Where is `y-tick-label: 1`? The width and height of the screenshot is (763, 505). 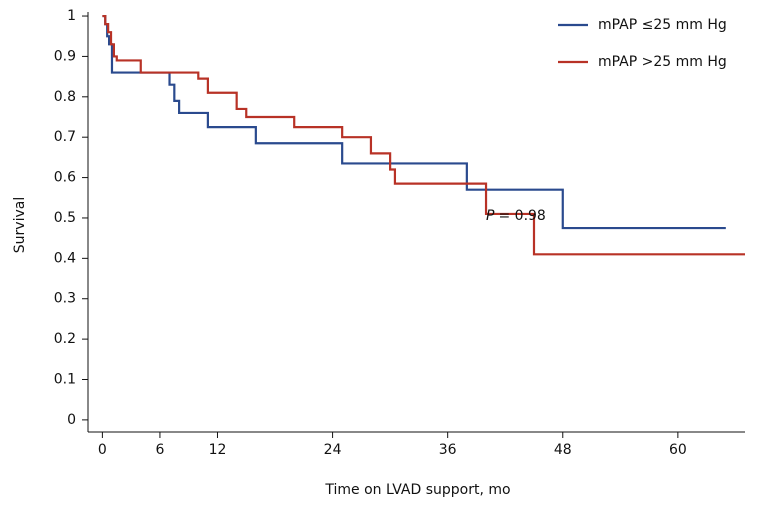
y-tick-label: 1 is located at coordinates (71, 16).